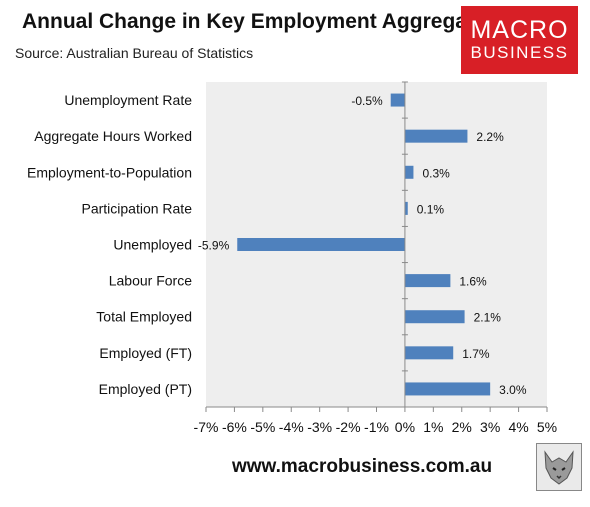  I want to click on category-label: Unemployment Rate, so click(128, 100).